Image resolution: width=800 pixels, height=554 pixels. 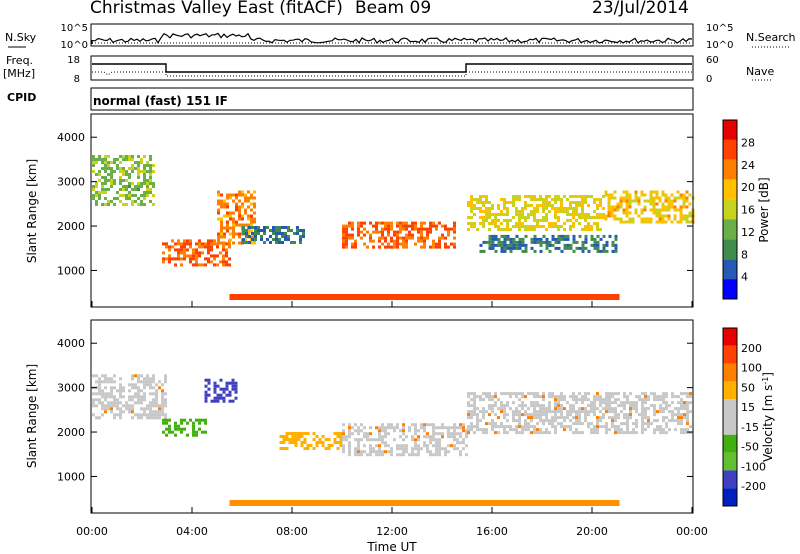 I want to click on y-tick-label: 2000, so click(x=71, y=432).